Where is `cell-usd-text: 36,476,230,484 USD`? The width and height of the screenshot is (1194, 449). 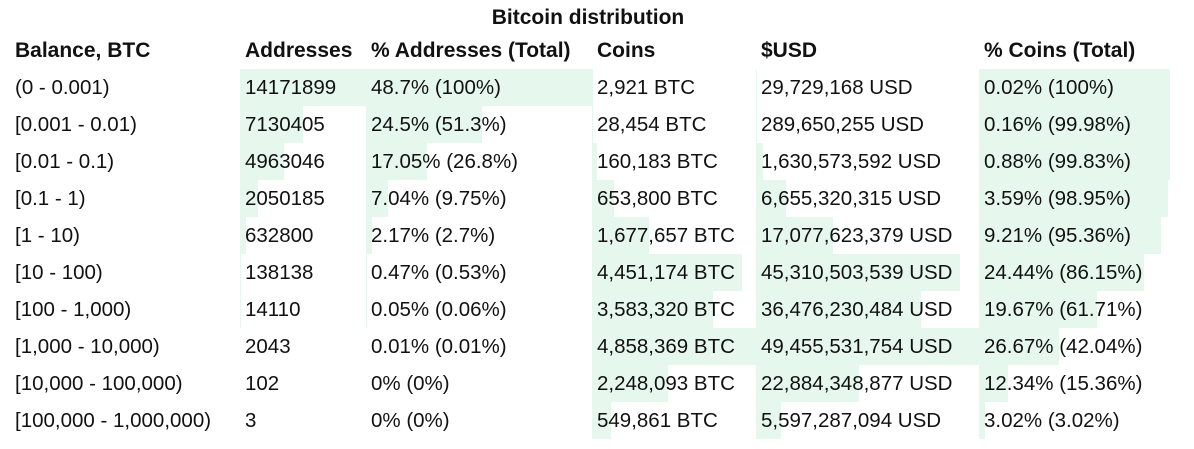 cell-usd-text: 36,476,230,484 USD is located at coordinates (857, 309).